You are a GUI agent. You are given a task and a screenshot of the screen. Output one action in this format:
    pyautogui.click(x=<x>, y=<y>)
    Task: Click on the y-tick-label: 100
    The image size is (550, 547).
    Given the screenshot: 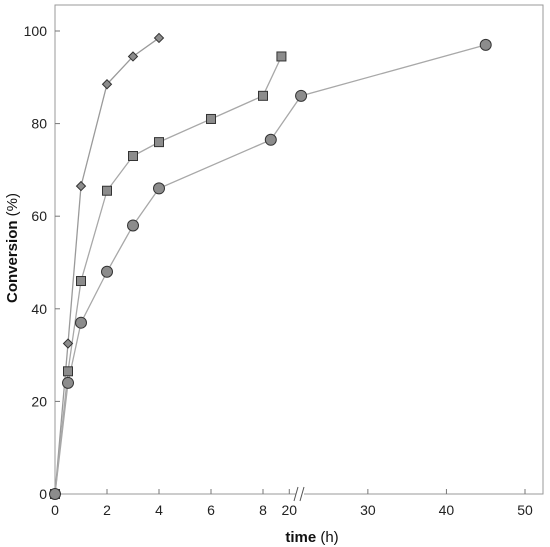 What is the action you would take?
    pyautogui.click(x=36, y=31)
    